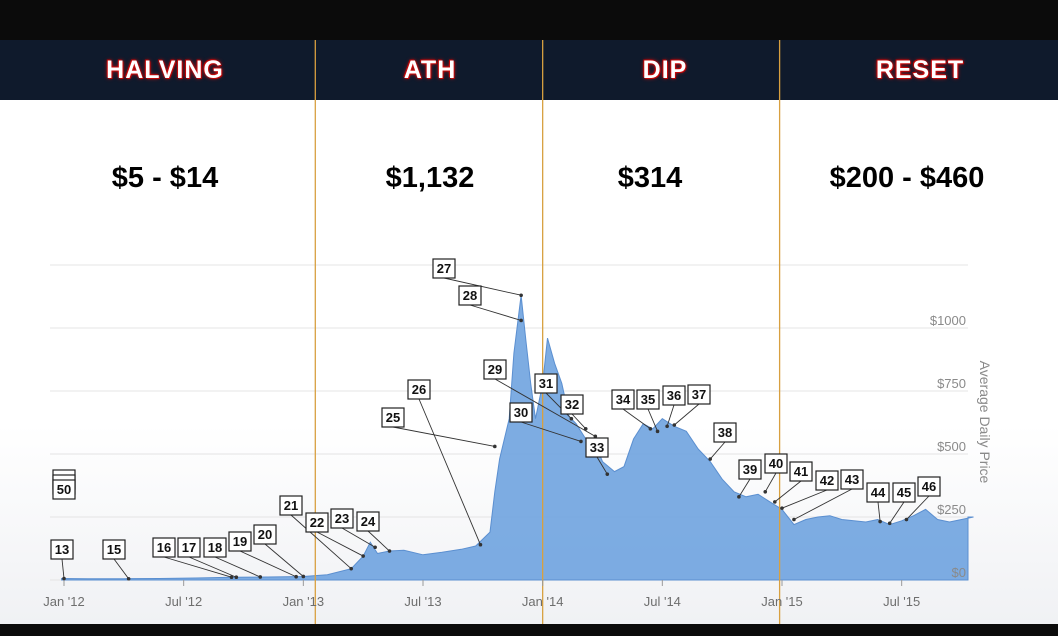 The image size is (1058, 636). Describe the element at coordinates (444, 268) in the screenshot. I see `annotation-label: 27` at that location.